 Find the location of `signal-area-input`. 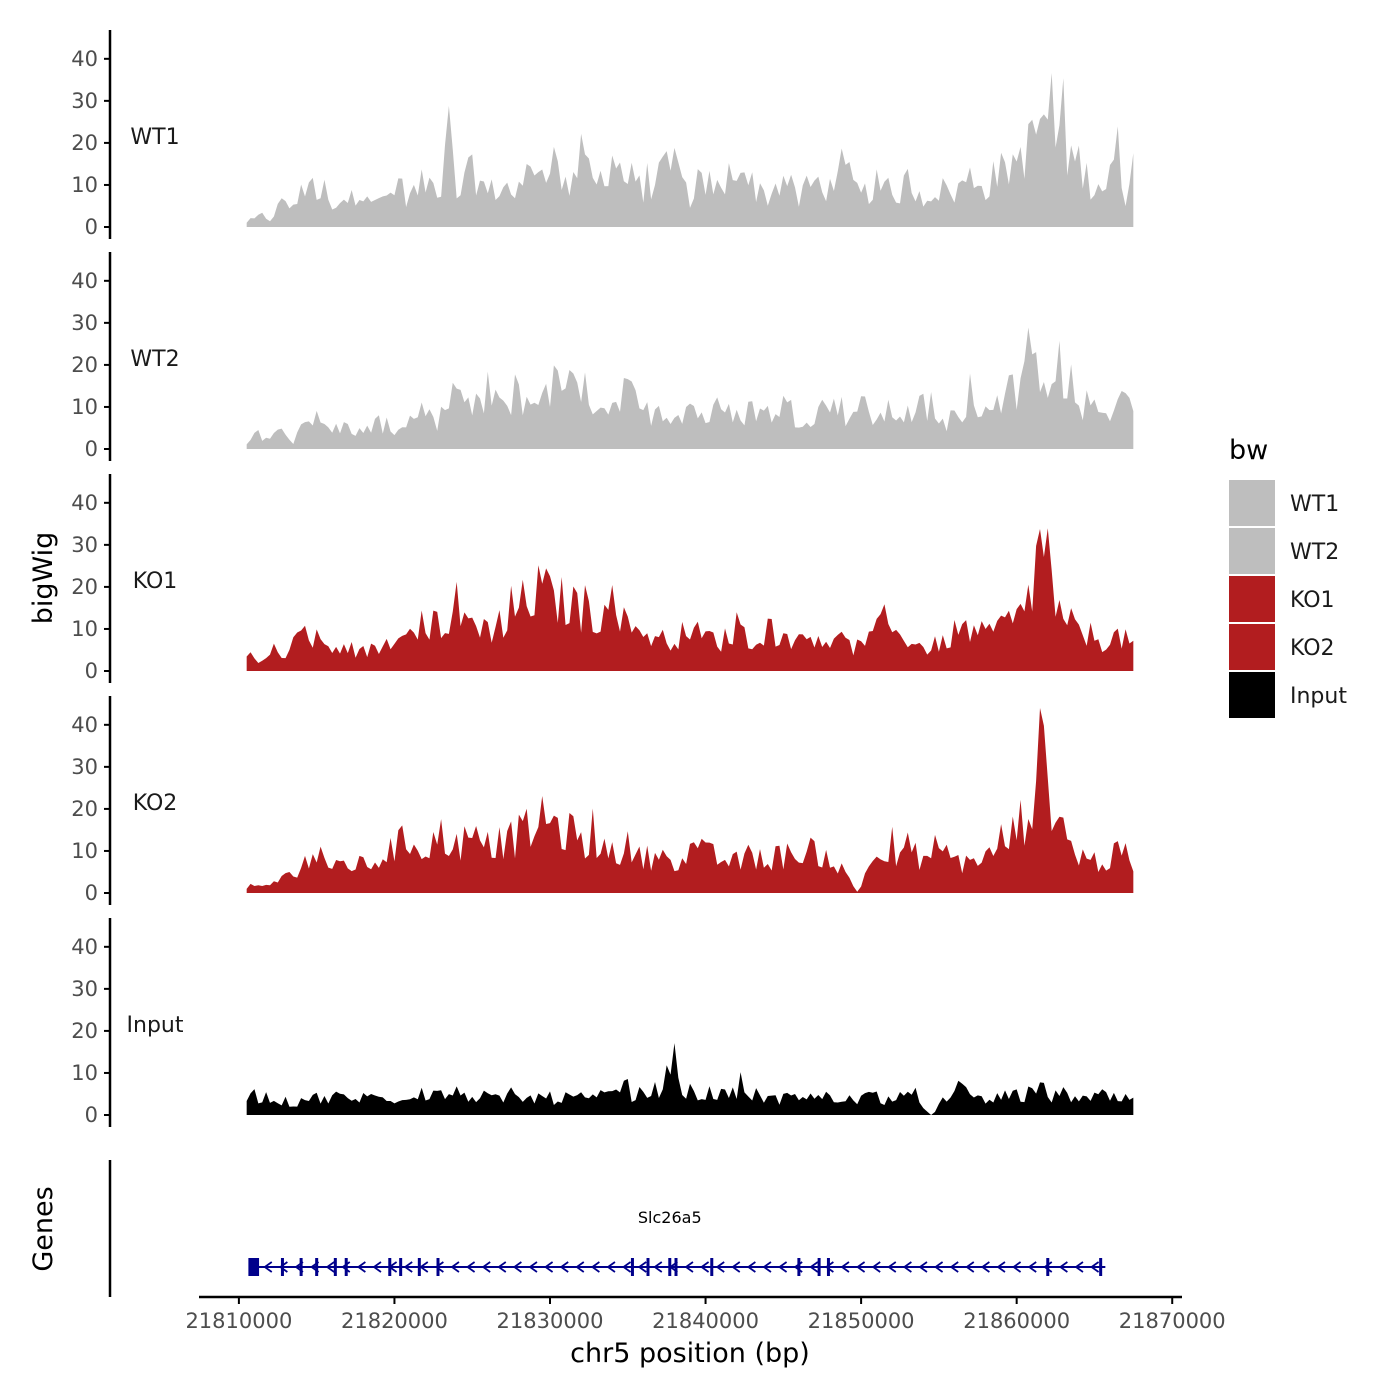

signal-area-input is located at coordinates (690, 1079).